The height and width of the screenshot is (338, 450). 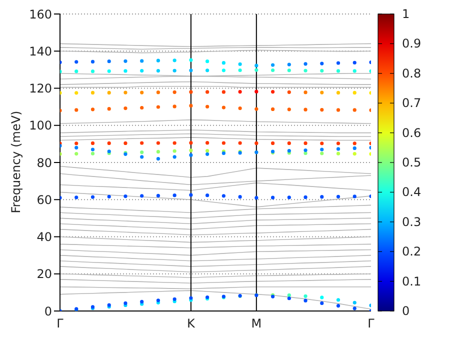 What do you see at coordinates (412, 43) in the screenshot?
I see `color-bar-label: 0.9` at bounding box center [412, 43].